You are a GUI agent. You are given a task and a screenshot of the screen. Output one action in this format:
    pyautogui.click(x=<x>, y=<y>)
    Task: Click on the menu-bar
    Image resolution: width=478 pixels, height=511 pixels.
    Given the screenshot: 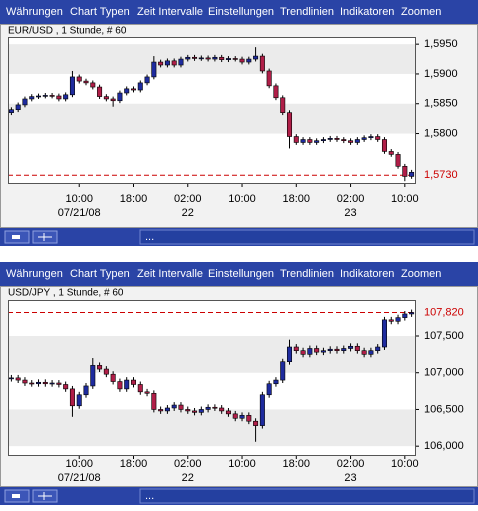 What is the action you would take?
    pyautogui.click(x=239, y=274)
    